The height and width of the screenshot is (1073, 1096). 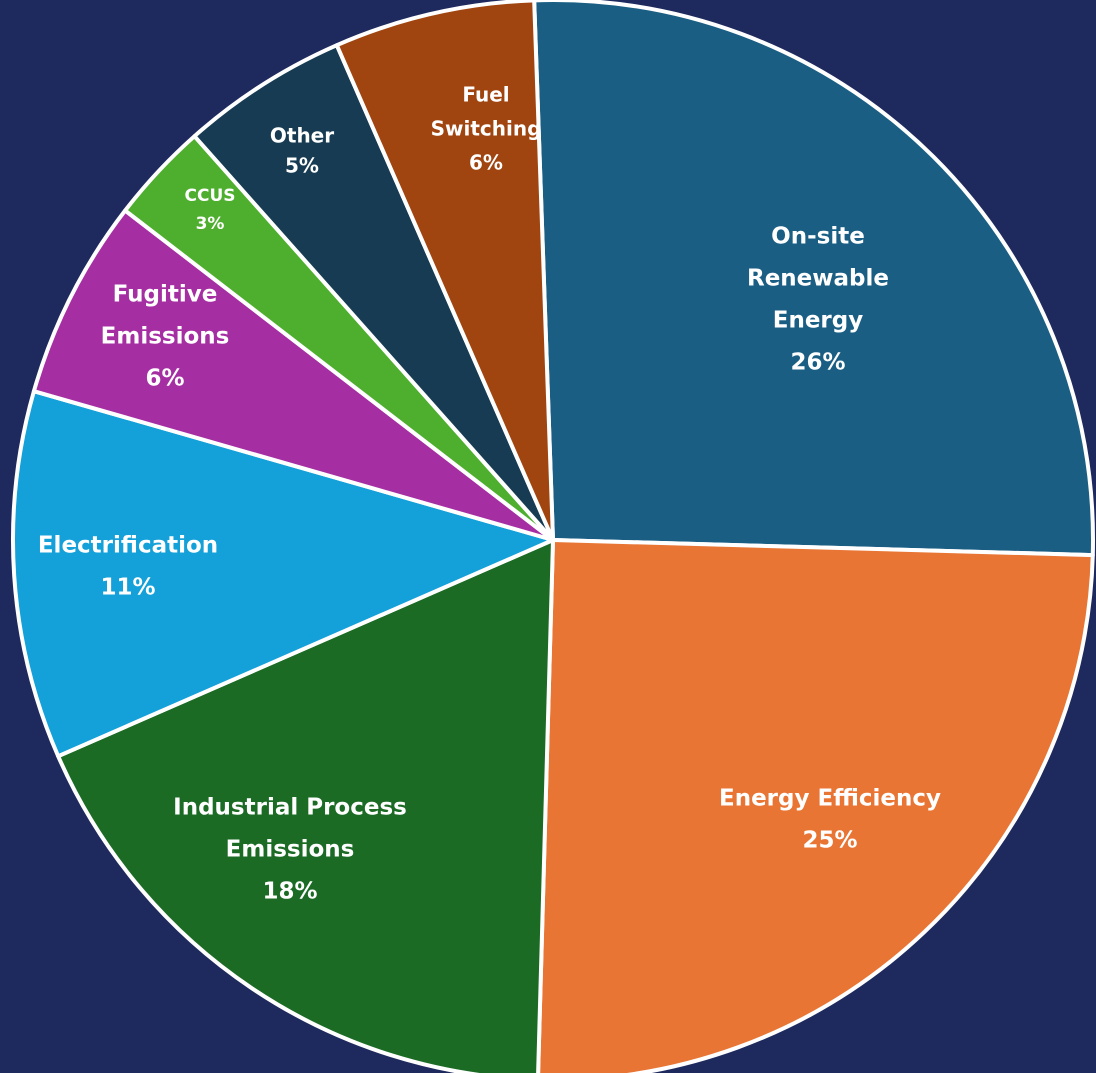 What do you see at coordinates (818, 279) in the screenshot?
I see `slice-name-label: Renewable` at bounding box center [818, 279].